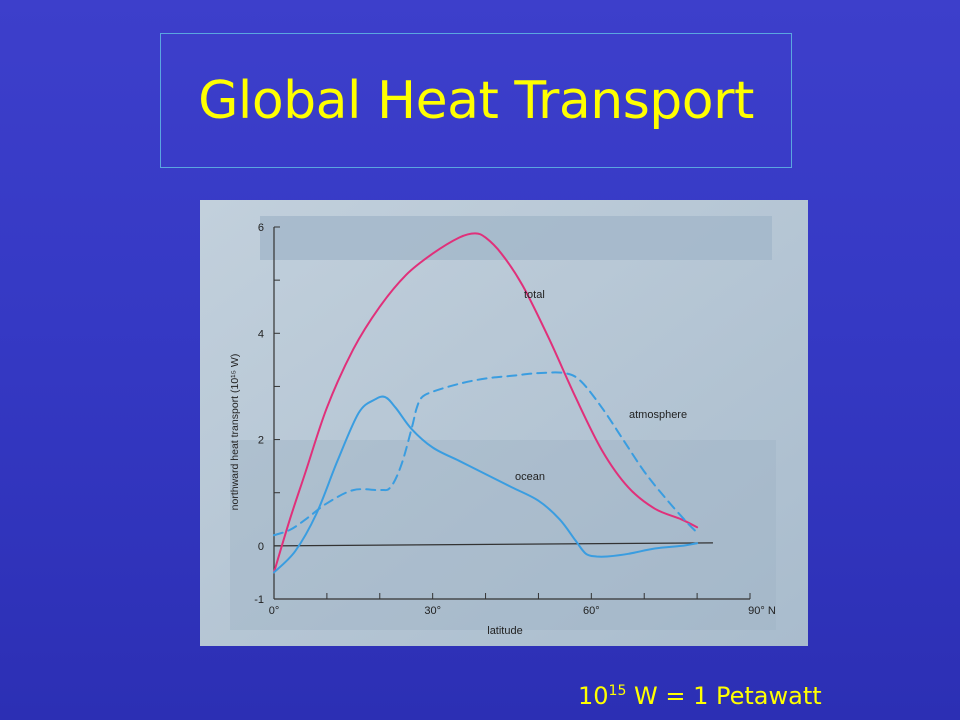 The height and width of the screenshot is (720, 960). What do you see at coordinates (486, 454) in the screenshot?
I see `series-line-atmosphere` at bounding box center [486, 454].